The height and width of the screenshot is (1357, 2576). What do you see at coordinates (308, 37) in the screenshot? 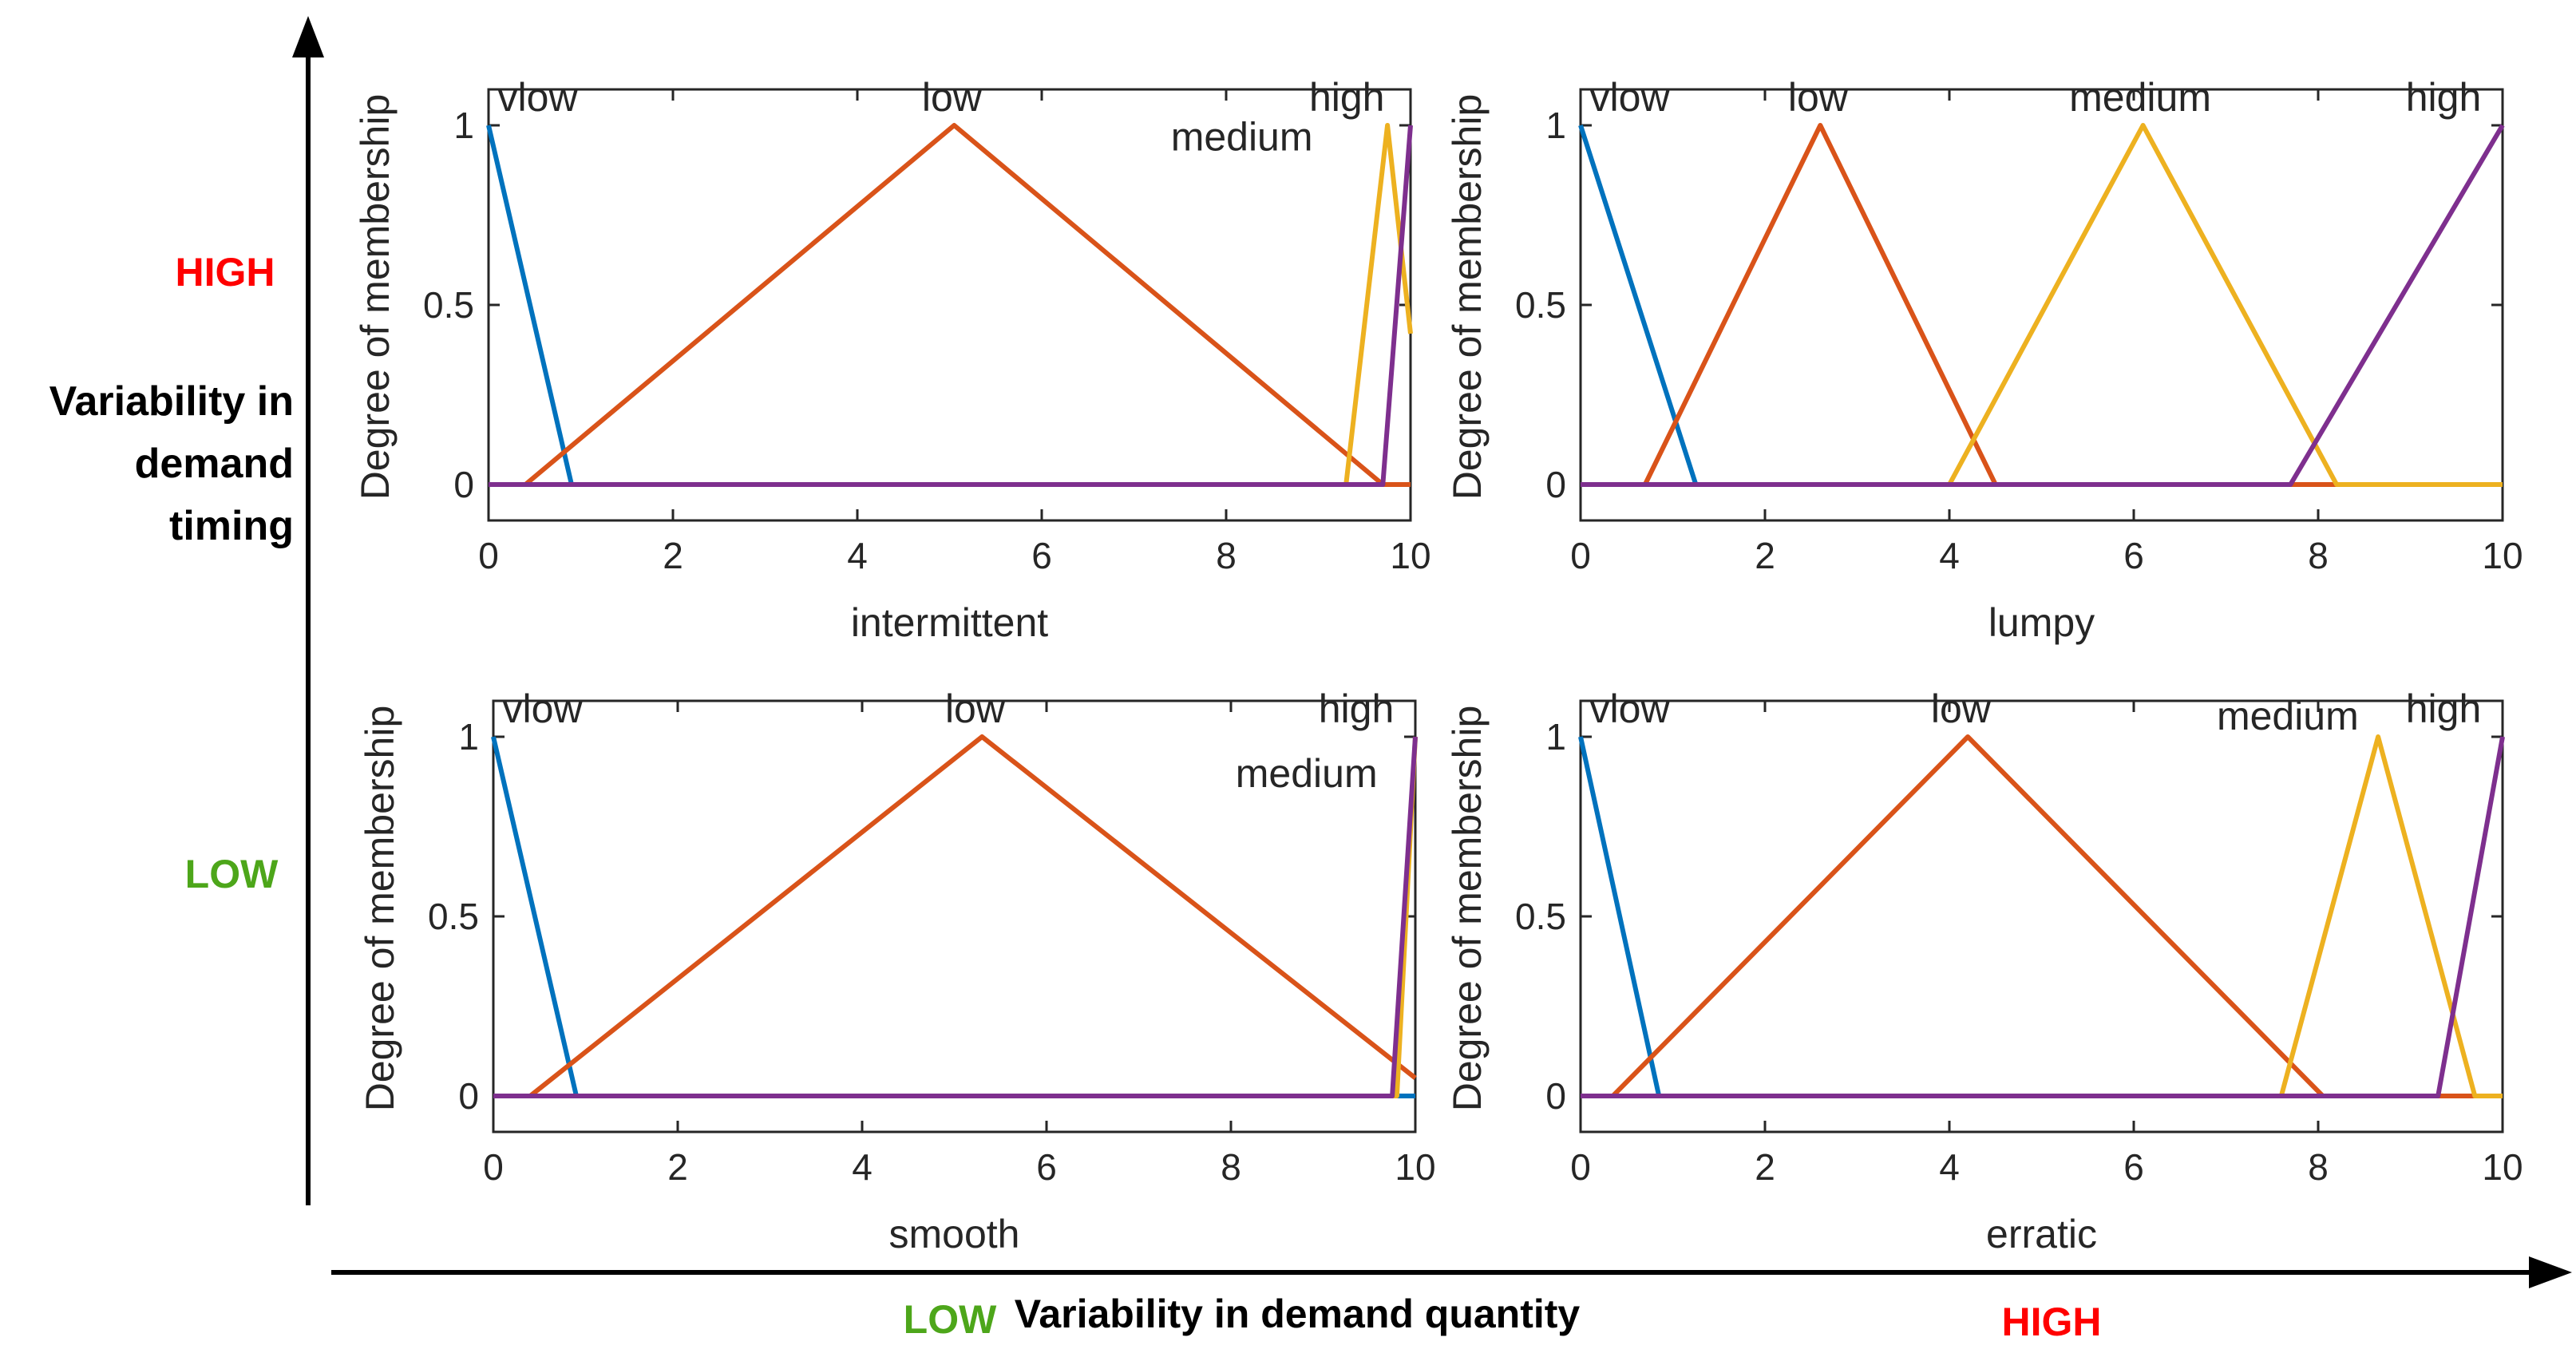
I see `y-variability-arrowhead` at bounding box center [308, 37].